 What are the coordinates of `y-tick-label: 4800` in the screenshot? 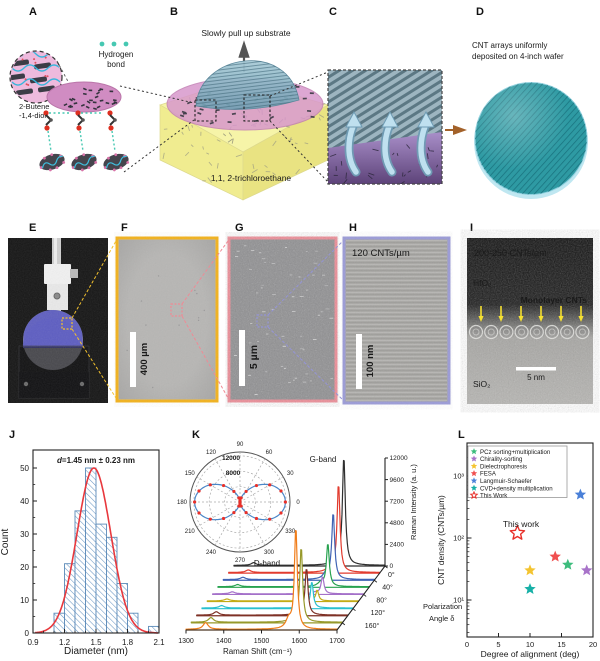 It's located at (397, 523).